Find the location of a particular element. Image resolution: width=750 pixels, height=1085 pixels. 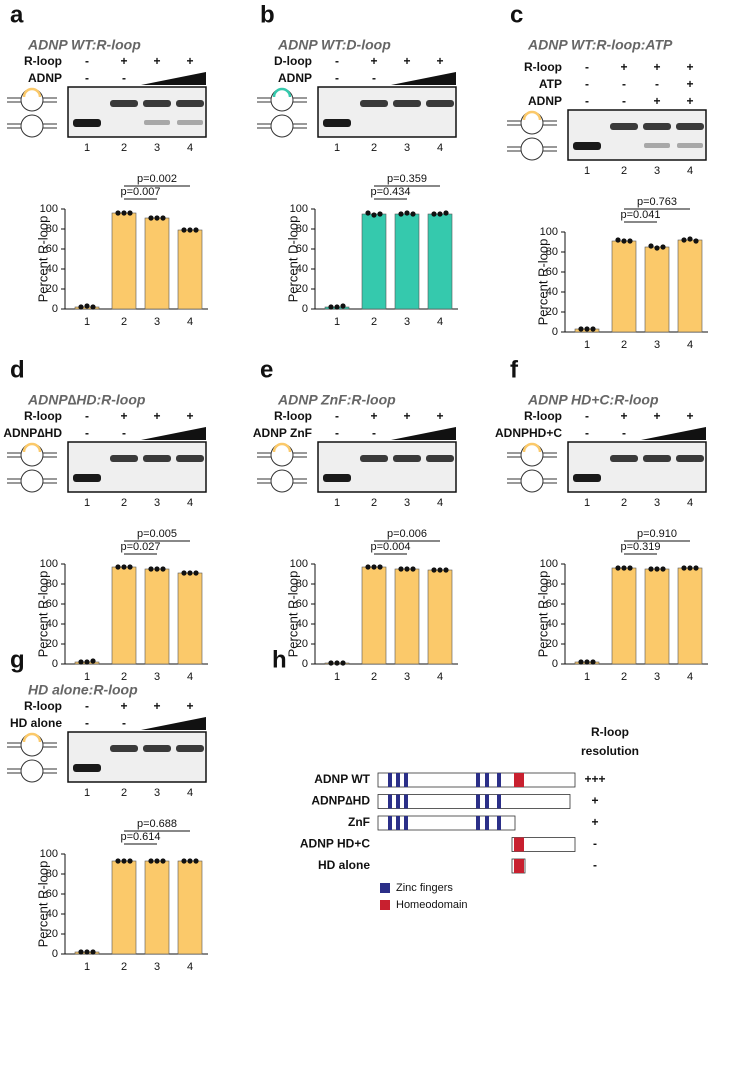

resolution: + is located at coordinates (594, 822).